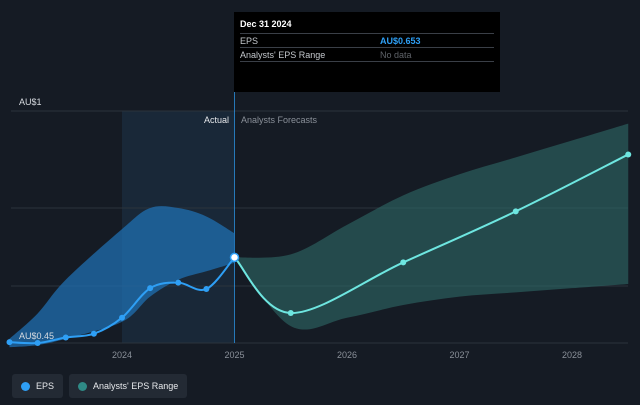 This screenshot has width=640, height=405. Describe the element at coordinates (249, 40) in the screenshot. I see `tooltip-eps-label: EPS` at that location.